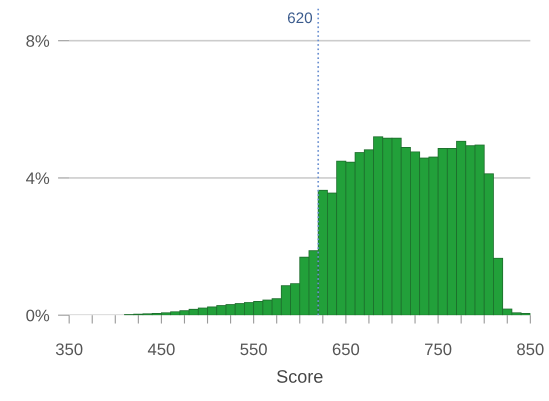 This screenshot has width=549, height=401. I want to click on ref-line-label: 620, so click(300, 18).